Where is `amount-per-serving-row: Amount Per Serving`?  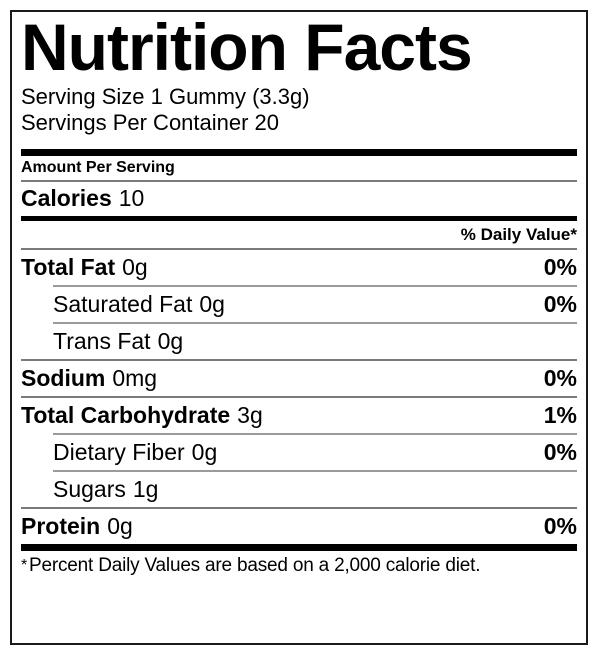 amount-per-serving-row: Amount Per Serving is located at coordinates (299, 168).